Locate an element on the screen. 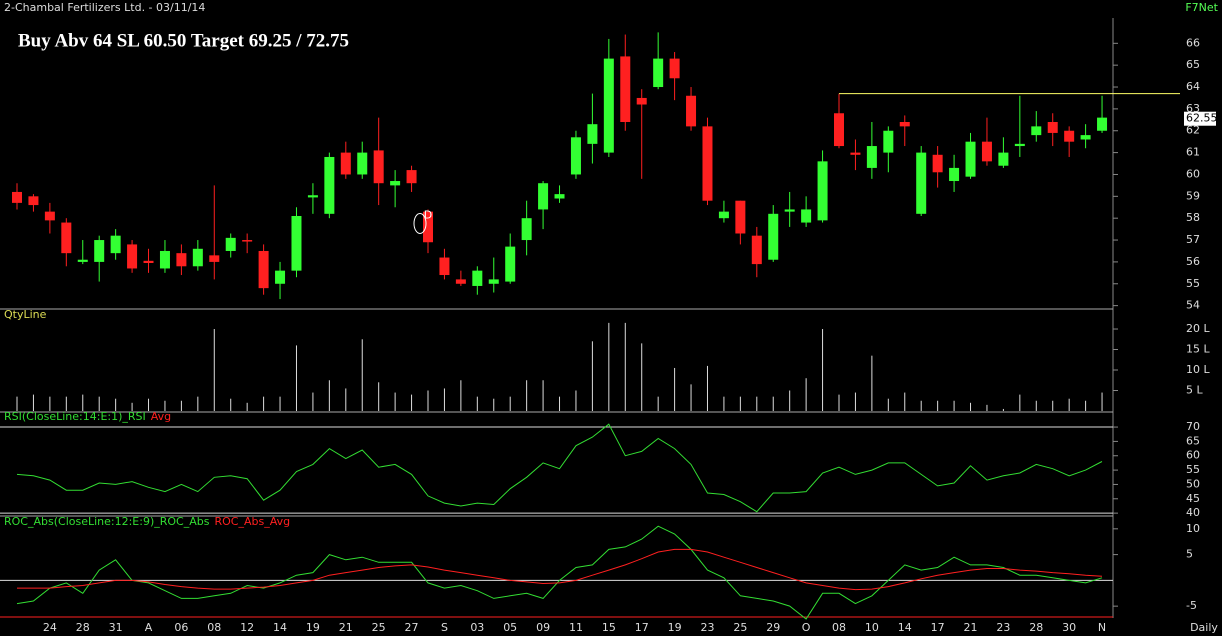 This screenshot has width=1222, height=636. x-tick-label: 29 is located at coordinates (773, 627).